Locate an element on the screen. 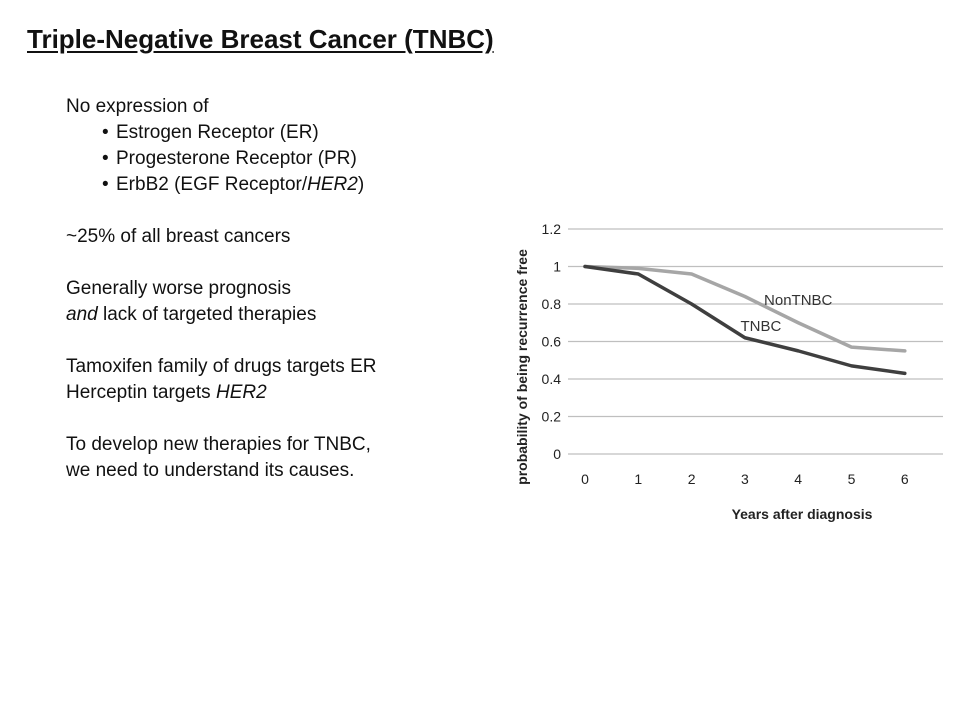 This screenshot has width=960, height=720. herceptin-prefix: Herceptin targets is located at coordinates (141, 392).